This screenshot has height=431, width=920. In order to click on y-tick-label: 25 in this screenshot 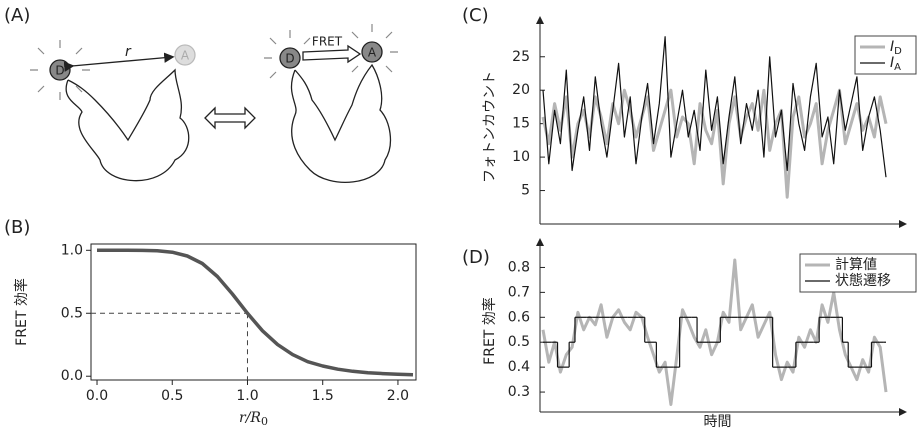, I will do `click(521, 57)`.